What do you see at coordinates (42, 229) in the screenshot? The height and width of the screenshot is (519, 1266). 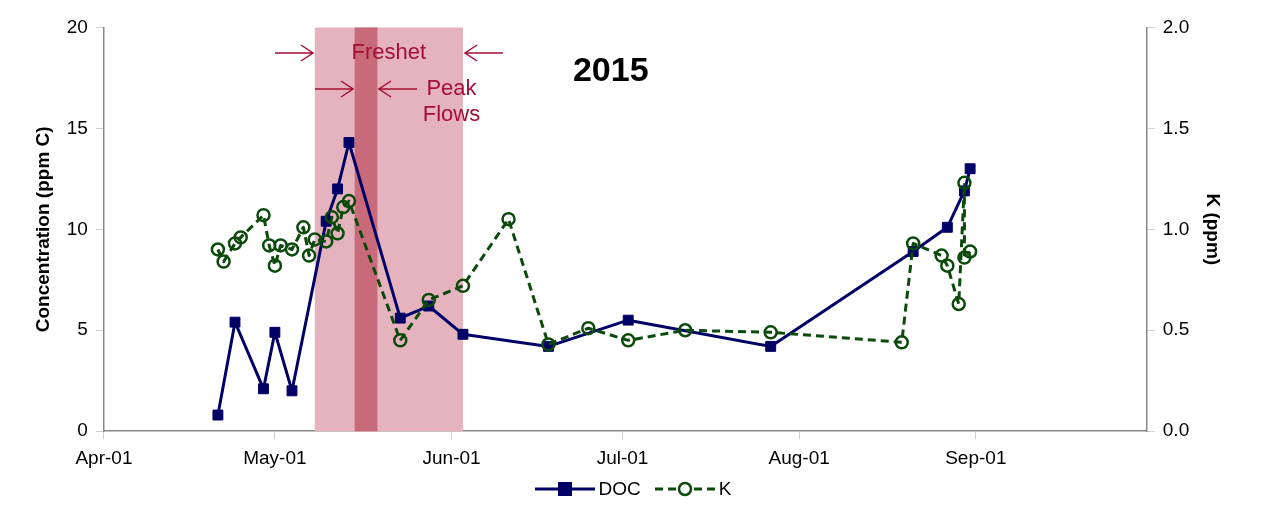 I see `y-axis-title: Concentration (ppm C)` at bounding box center [42, 229].